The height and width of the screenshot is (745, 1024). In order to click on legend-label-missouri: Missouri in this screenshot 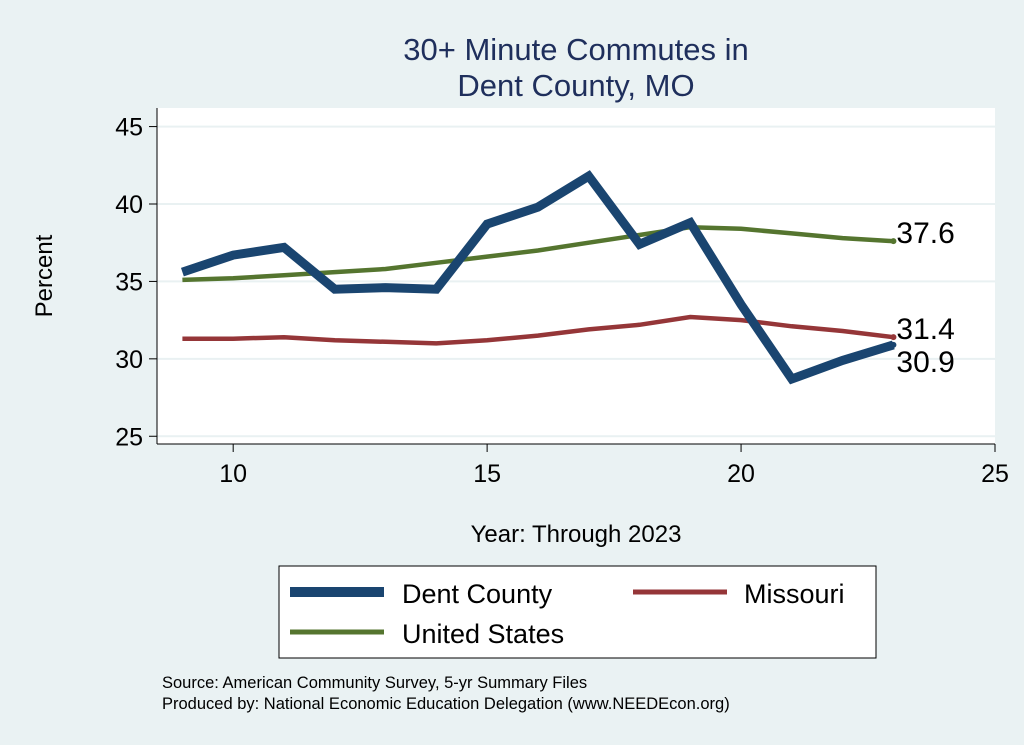, I will do `click(794, 594)`.